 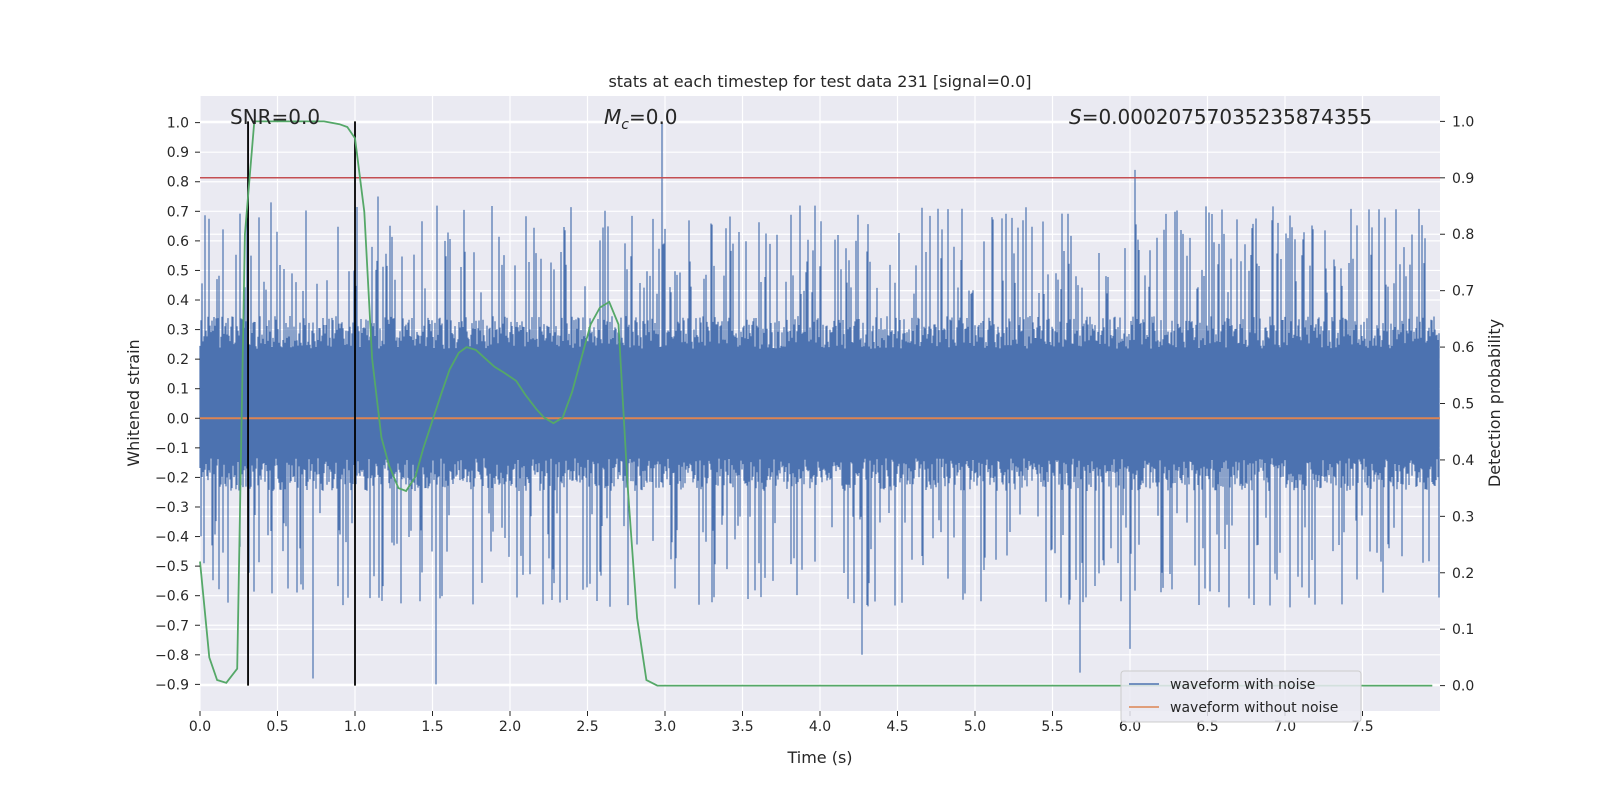 What do you see at coordinates (1463, 179) in the screenshot?
I see `right-tick-label: 0.9` at bounding box center [1463, 179].